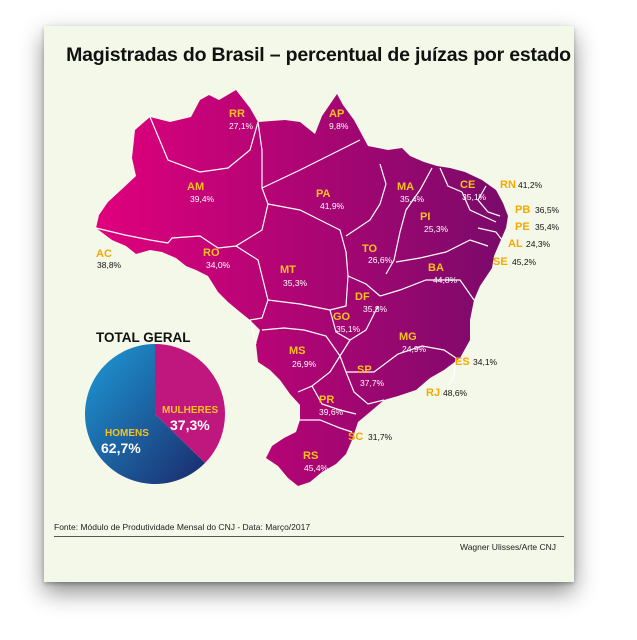 This screenshot has height=640, width=637. I want to click on state-value-mt: 35,3%, so click(295, 283).